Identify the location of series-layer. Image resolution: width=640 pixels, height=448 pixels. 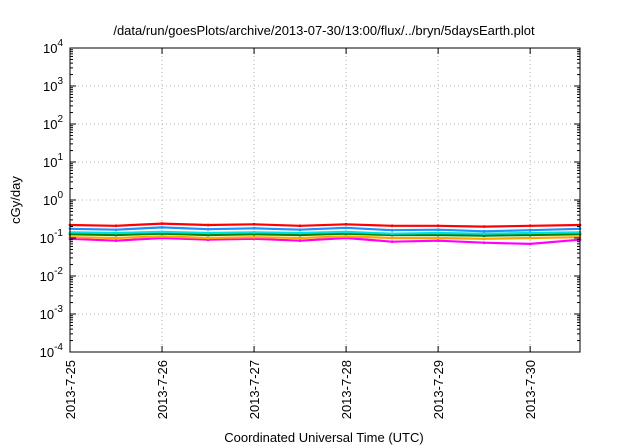
(325, 234).